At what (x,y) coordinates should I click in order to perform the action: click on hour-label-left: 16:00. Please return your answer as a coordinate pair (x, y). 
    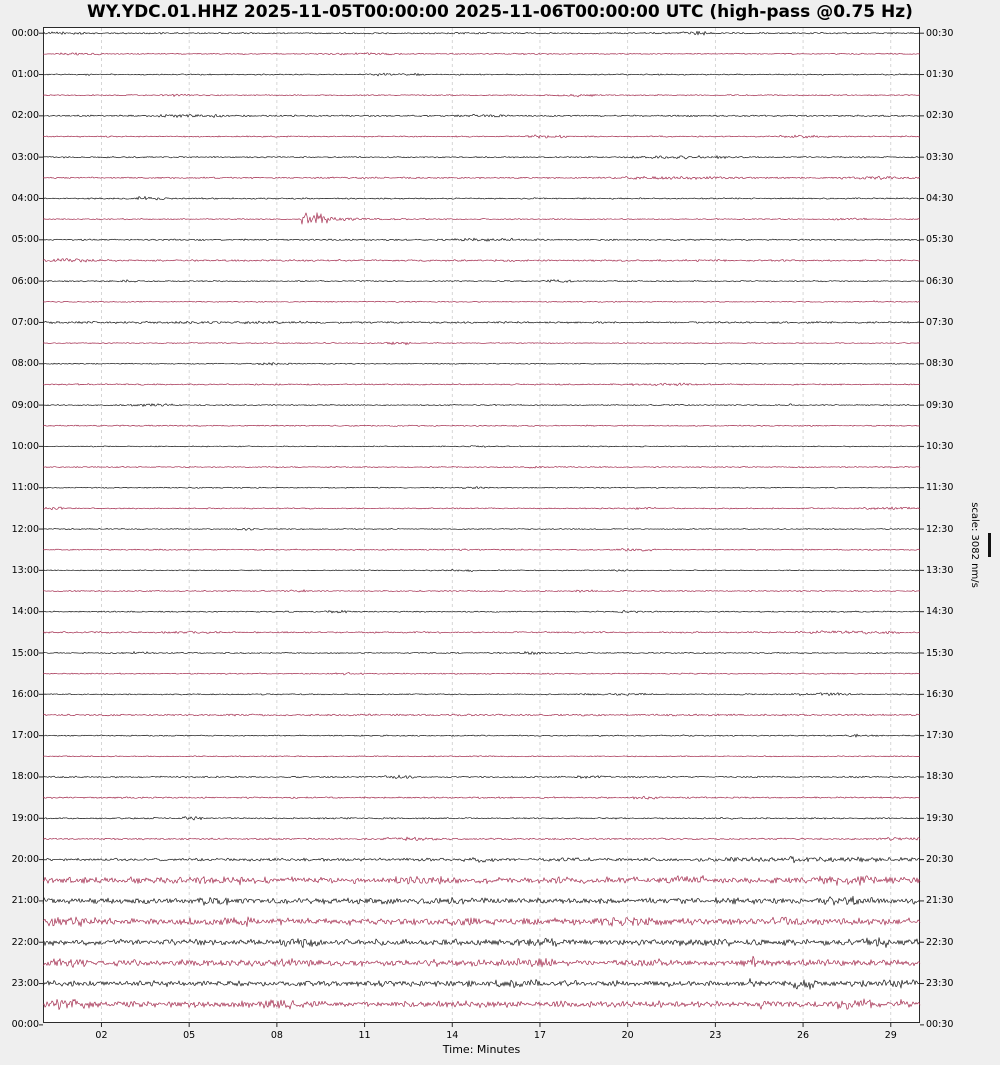
    Looking at the image, I should click on (25, 694).